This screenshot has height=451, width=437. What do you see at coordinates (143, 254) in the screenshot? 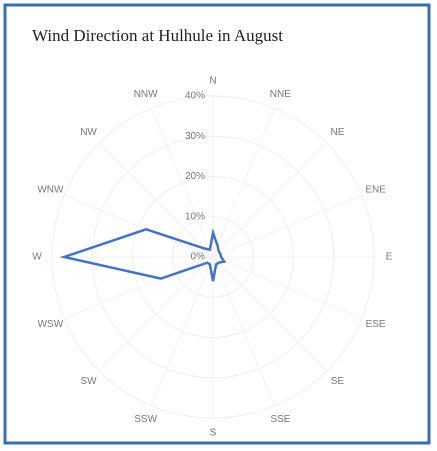
I see `data-line` at bounding box center [143, 254].